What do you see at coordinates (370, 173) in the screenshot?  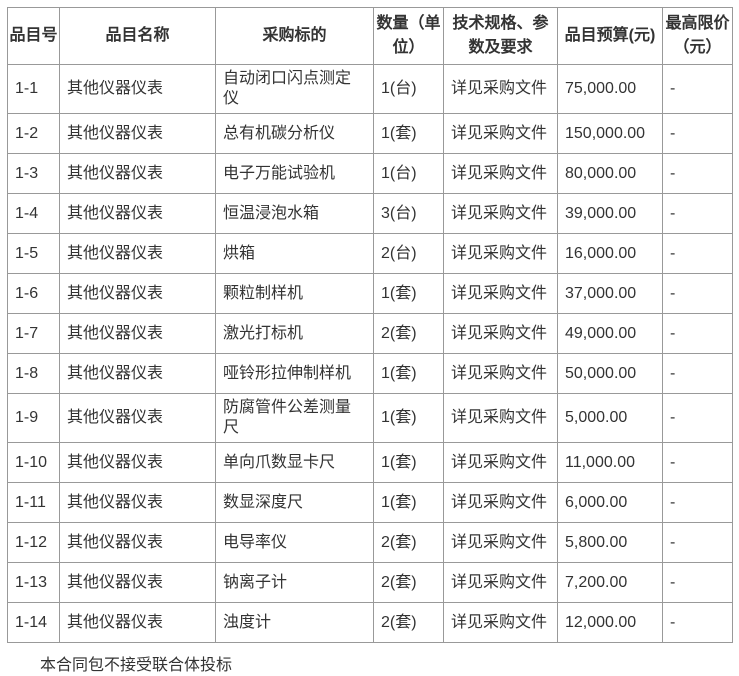 I see `table-row: 1-3 其他仪器仪表 电子万能试验机 1(台) 详见采购文件 80,000.00-` at bounding box center [370, 173].